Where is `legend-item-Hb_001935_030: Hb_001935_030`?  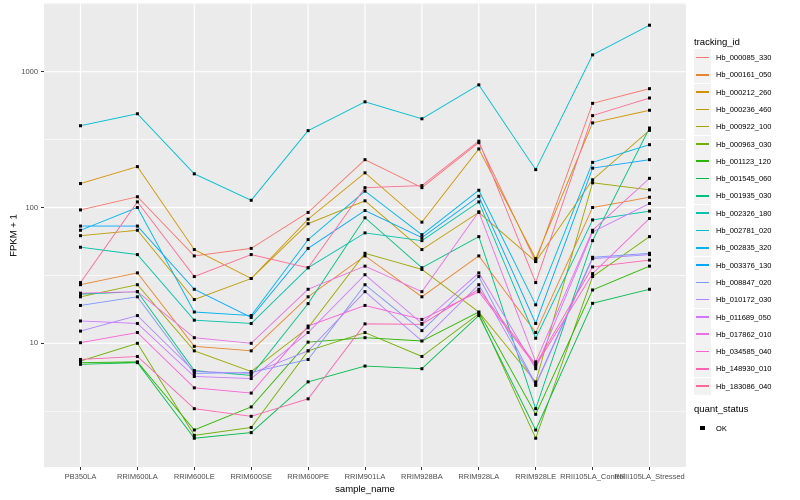
legend-item-Hb_001935_030: Hb_001935_030 is located at coordinates (732, 196).